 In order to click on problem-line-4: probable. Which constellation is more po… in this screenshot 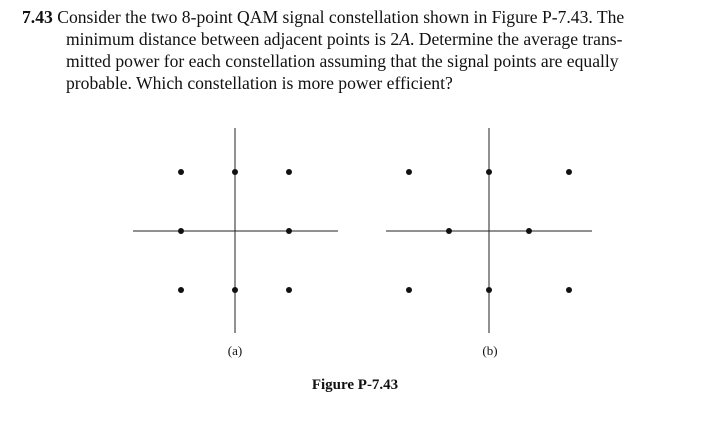, I will do `click(259, 83)`.